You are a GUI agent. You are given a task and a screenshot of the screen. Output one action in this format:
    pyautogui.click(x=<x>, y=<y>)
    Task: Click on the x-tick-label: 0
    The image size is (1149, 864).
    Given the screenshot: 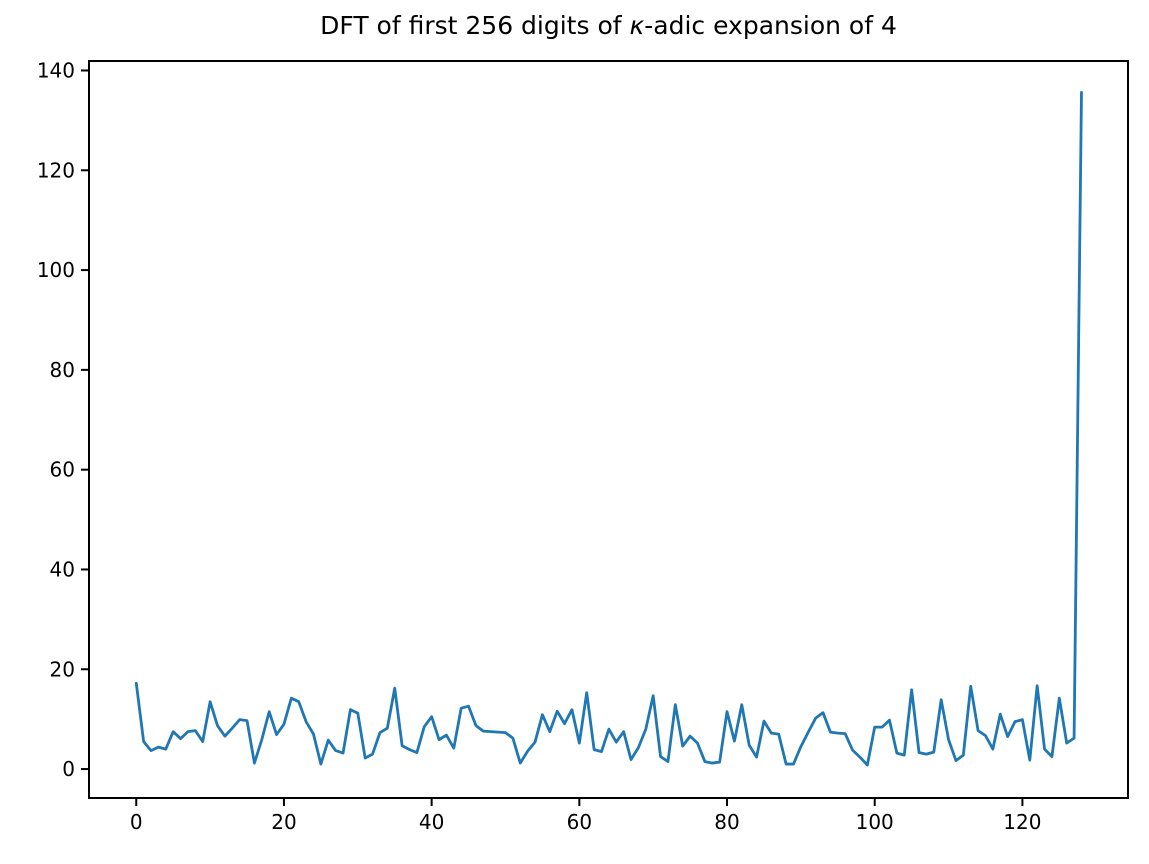 What is the action you would take?
    pyautogui.click(x=136, y=822)
    